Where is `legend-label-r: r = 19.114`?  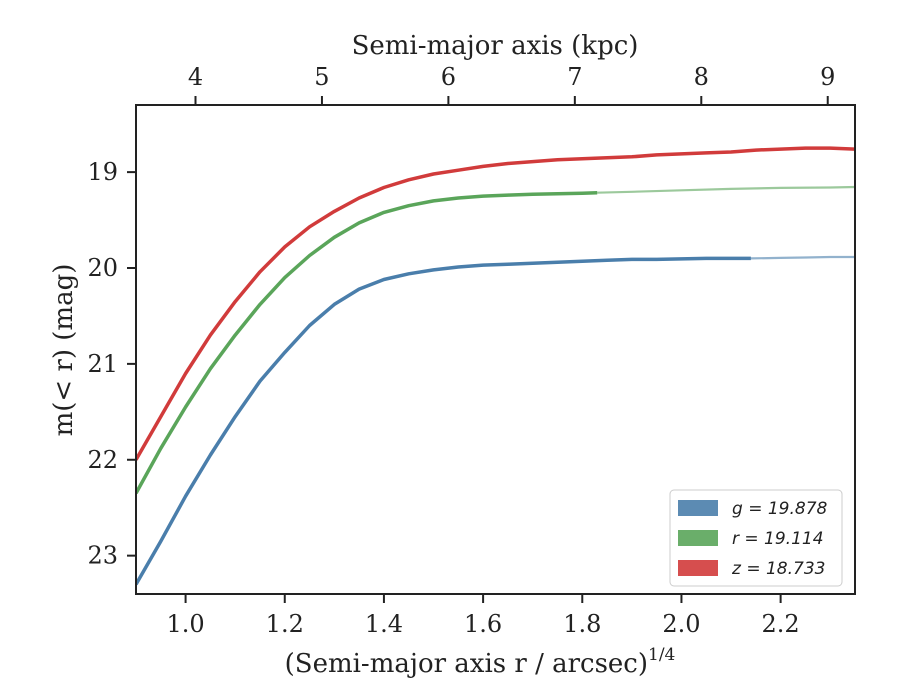 legend-label-r: r = 19.114 is located at coordinates (778, 539).